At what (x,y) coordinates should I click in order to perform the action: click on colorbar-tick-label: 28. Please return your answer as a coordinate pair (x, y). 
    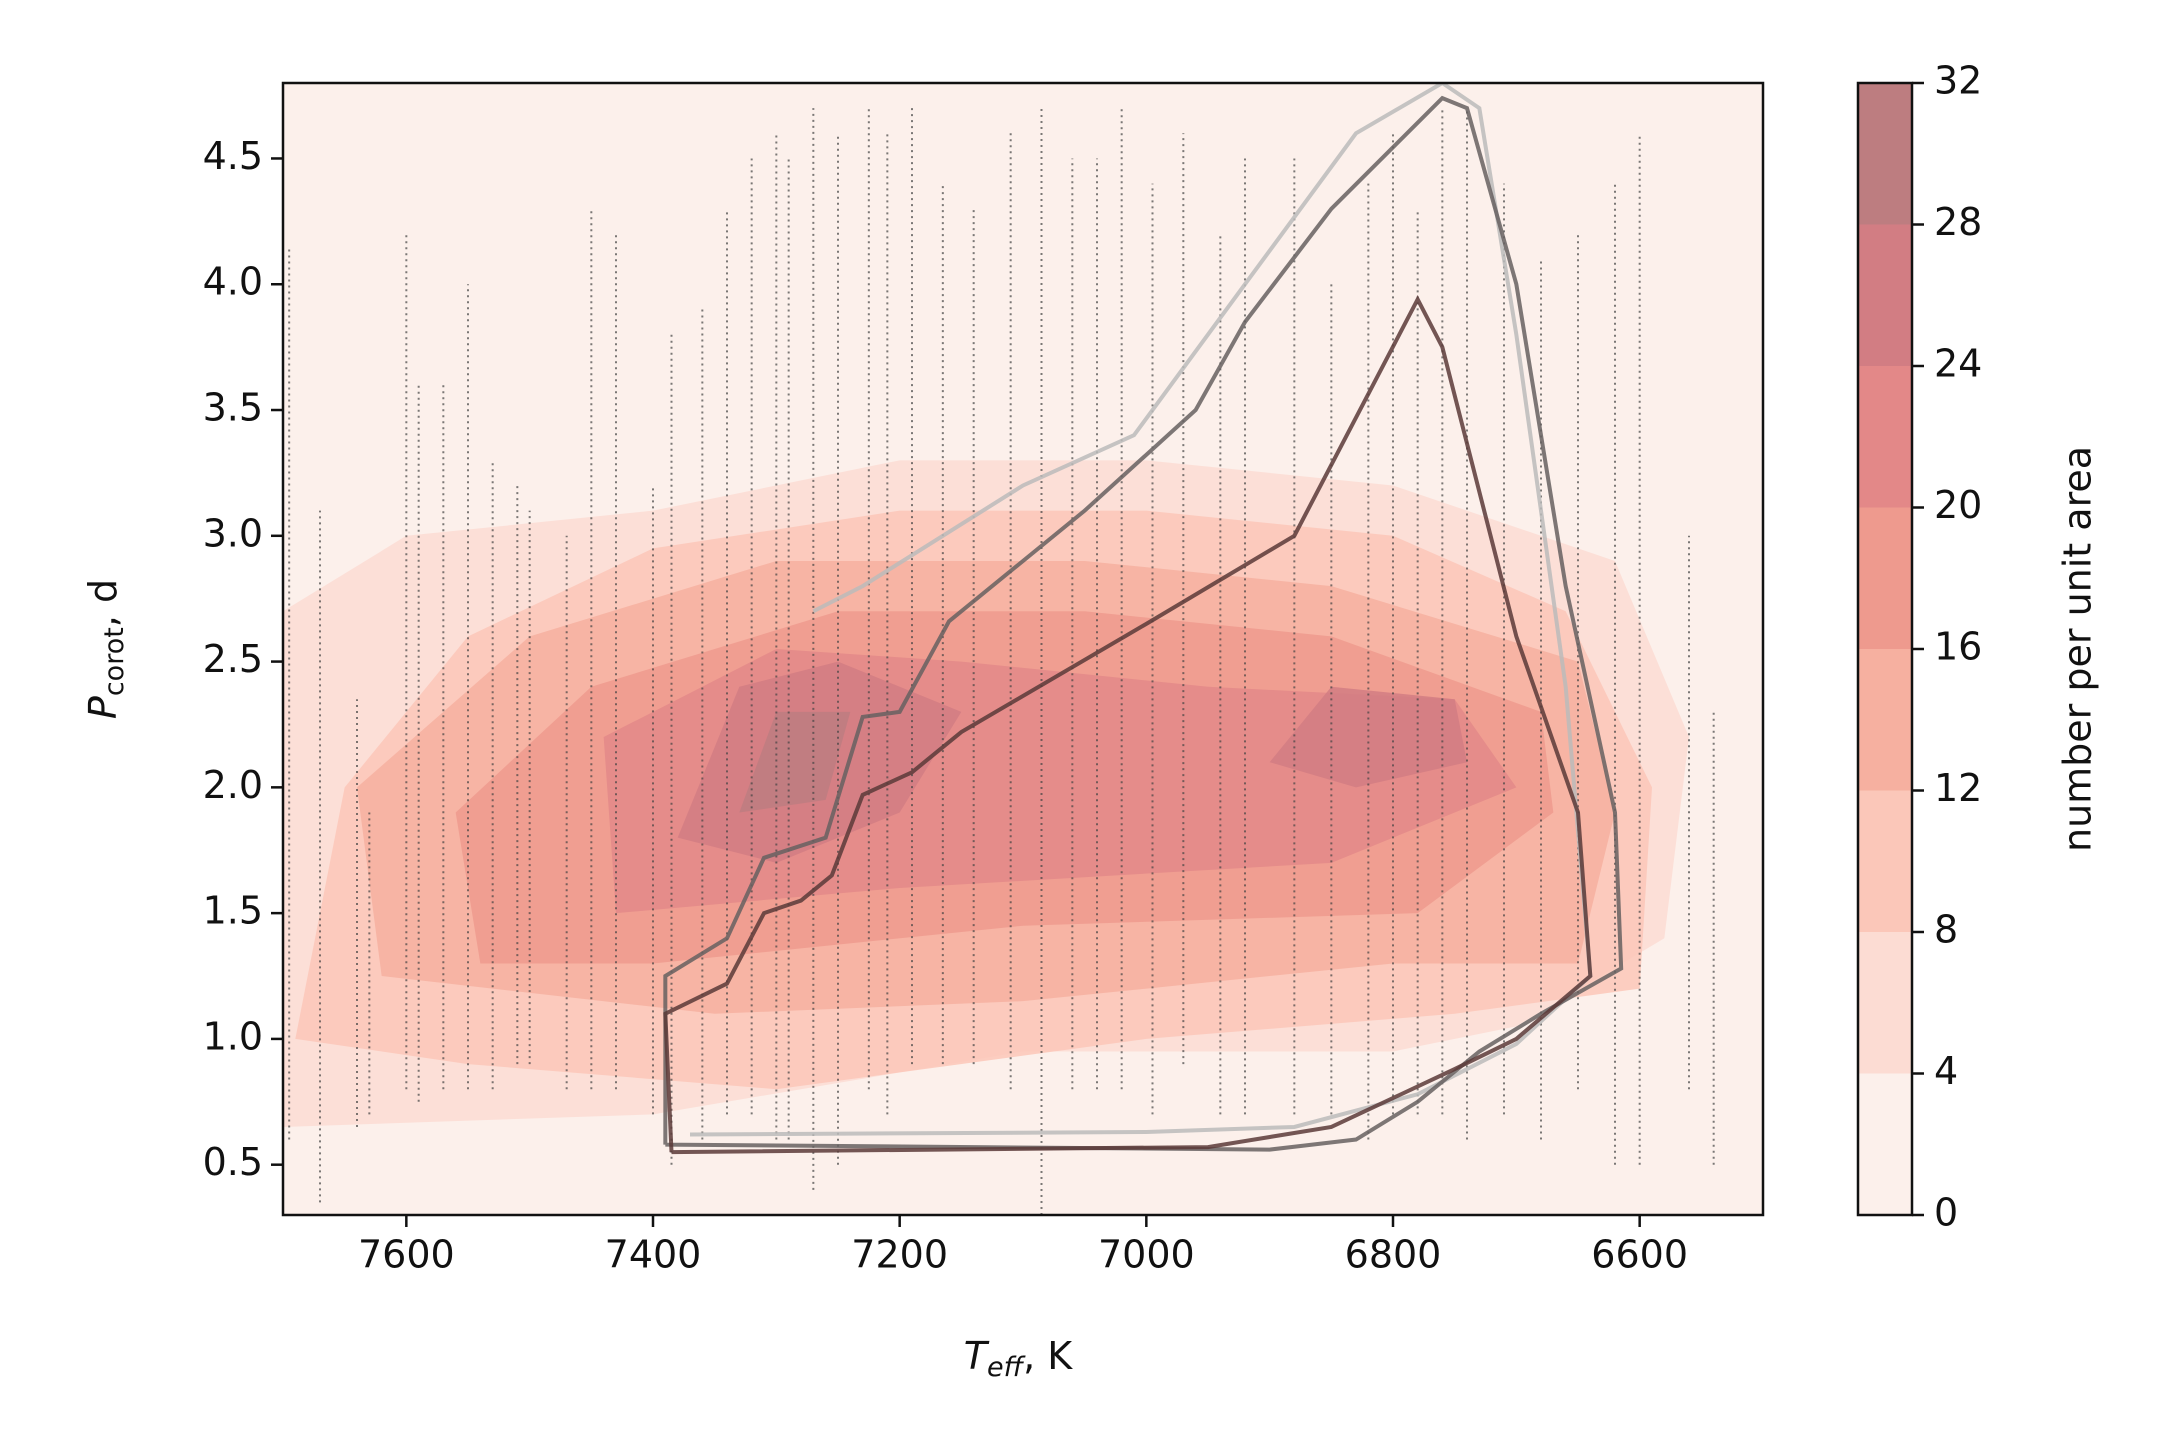
    Looking at the image, I should click on (1958, 222).